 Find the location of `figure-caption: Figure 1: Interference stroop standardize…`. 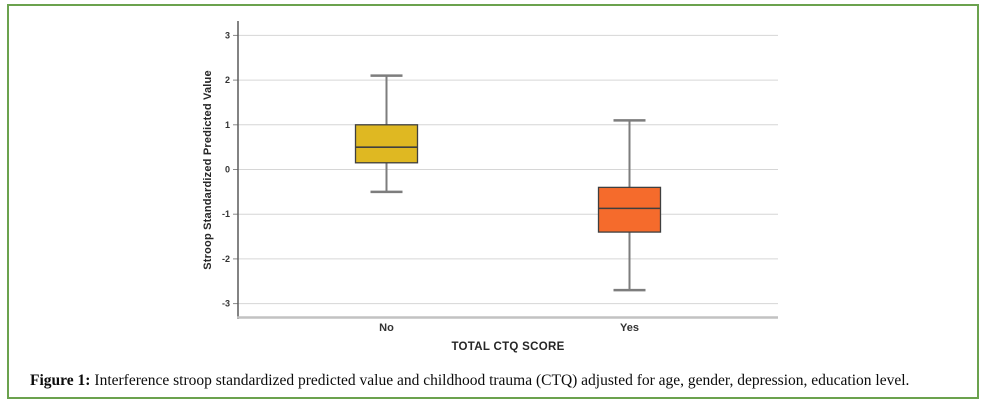

figure-caption: Figure 1: Interference stroop standardize… is located at coordinates (495, 381).